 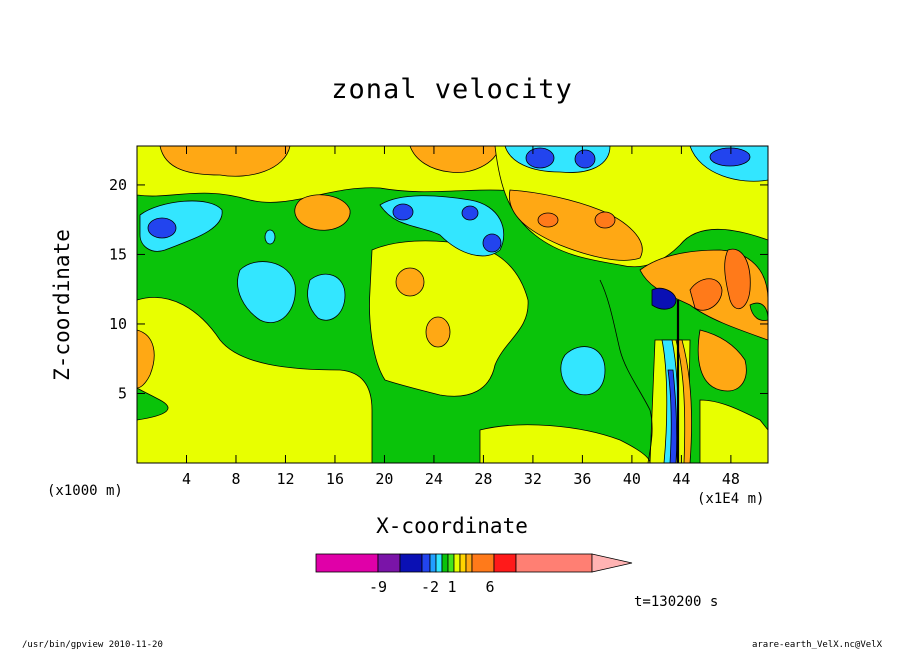 What do you see at coordinates (816, 645) in the screenshot?
I see `footer-right: arare-earth_VelX.nc@VelX` at bounding box center [816, 645].